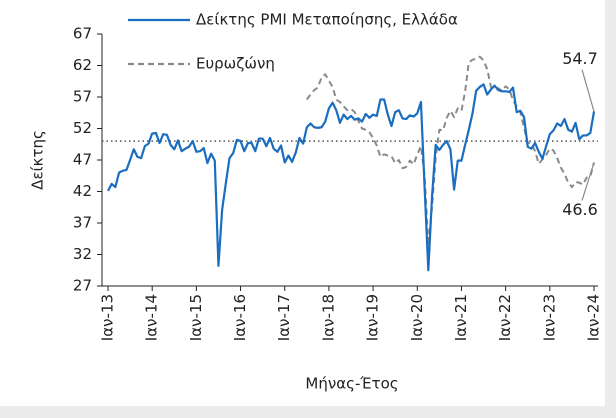 The width and height of the screenshot is (616, 418). Describe the element at coordinates (152, 317) in the screenshot. I see `x-tick-label: Ιαν-14` at that location.